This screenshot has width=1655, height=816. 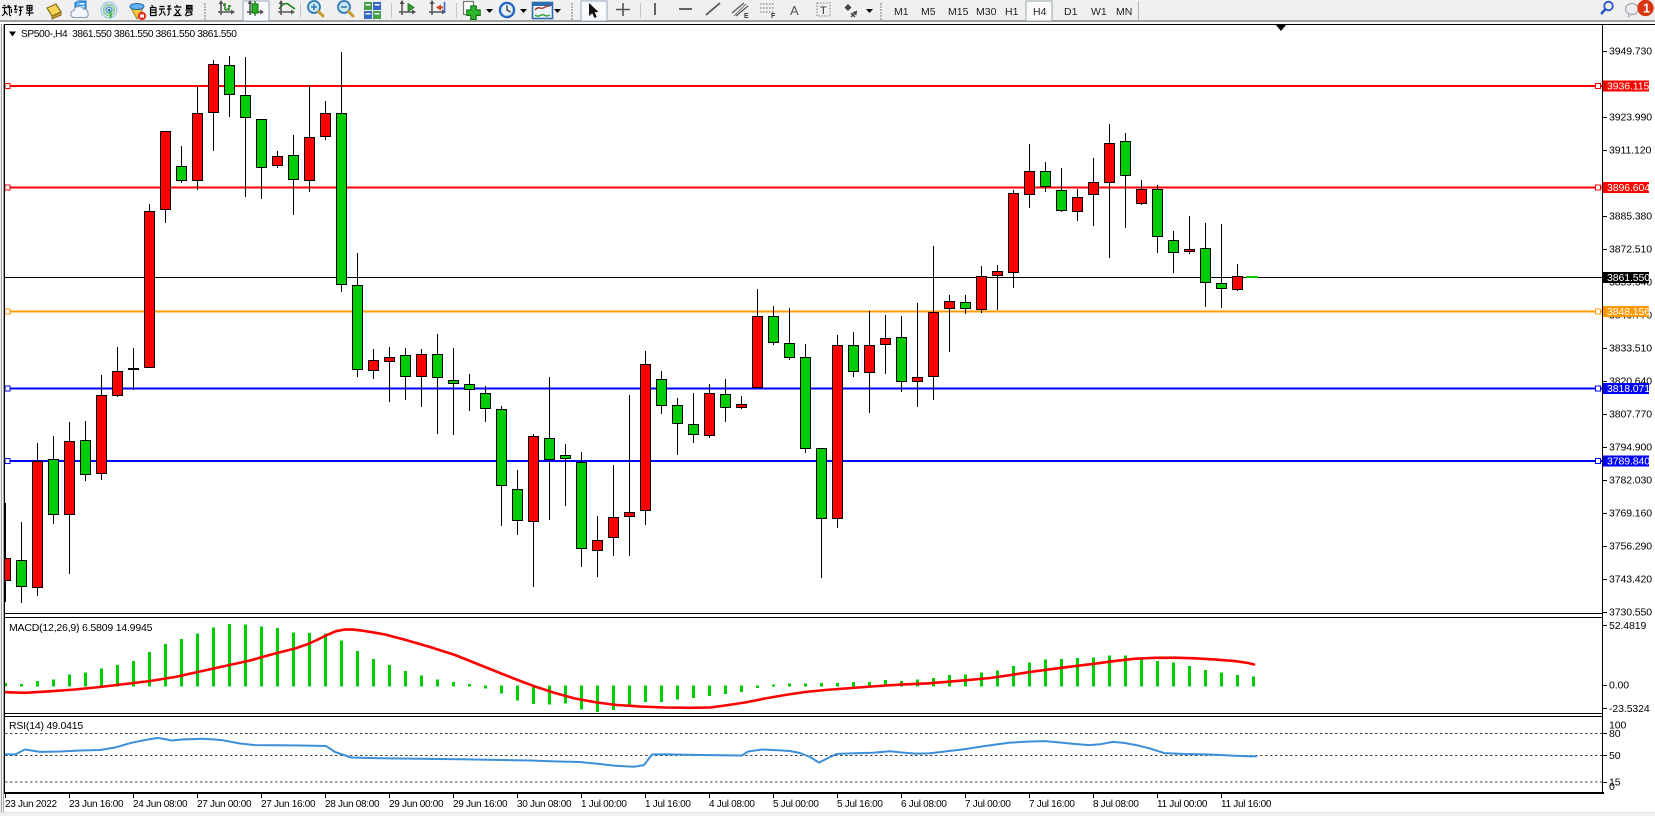 What do you see at coordinates (81, 628) in the screenshot?
I see `svg-text: MACD(12,26,9) 6.5809 14.9945` at bounding box center [81, 628].